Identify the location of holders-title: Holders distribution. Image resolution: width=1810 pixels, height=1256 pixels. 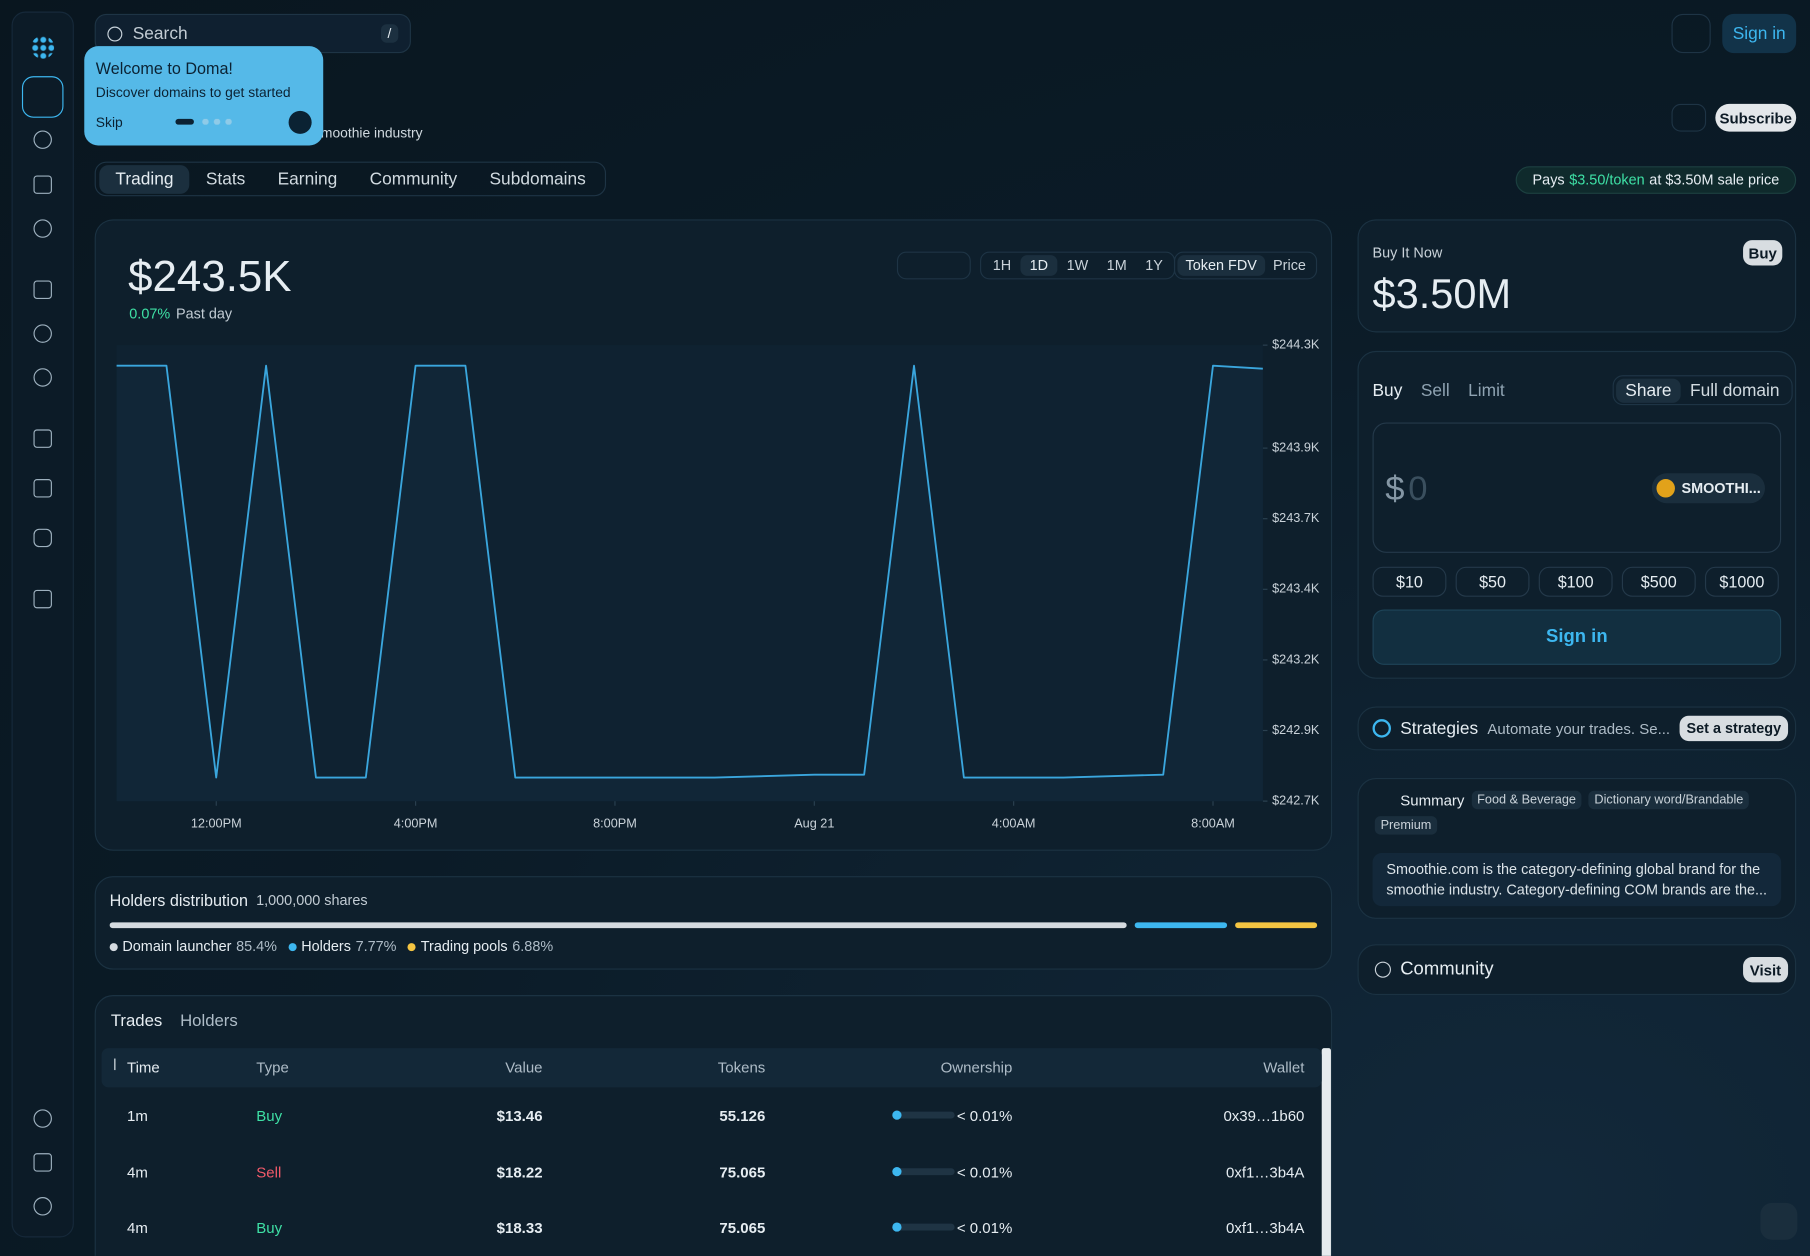
(179, 900).